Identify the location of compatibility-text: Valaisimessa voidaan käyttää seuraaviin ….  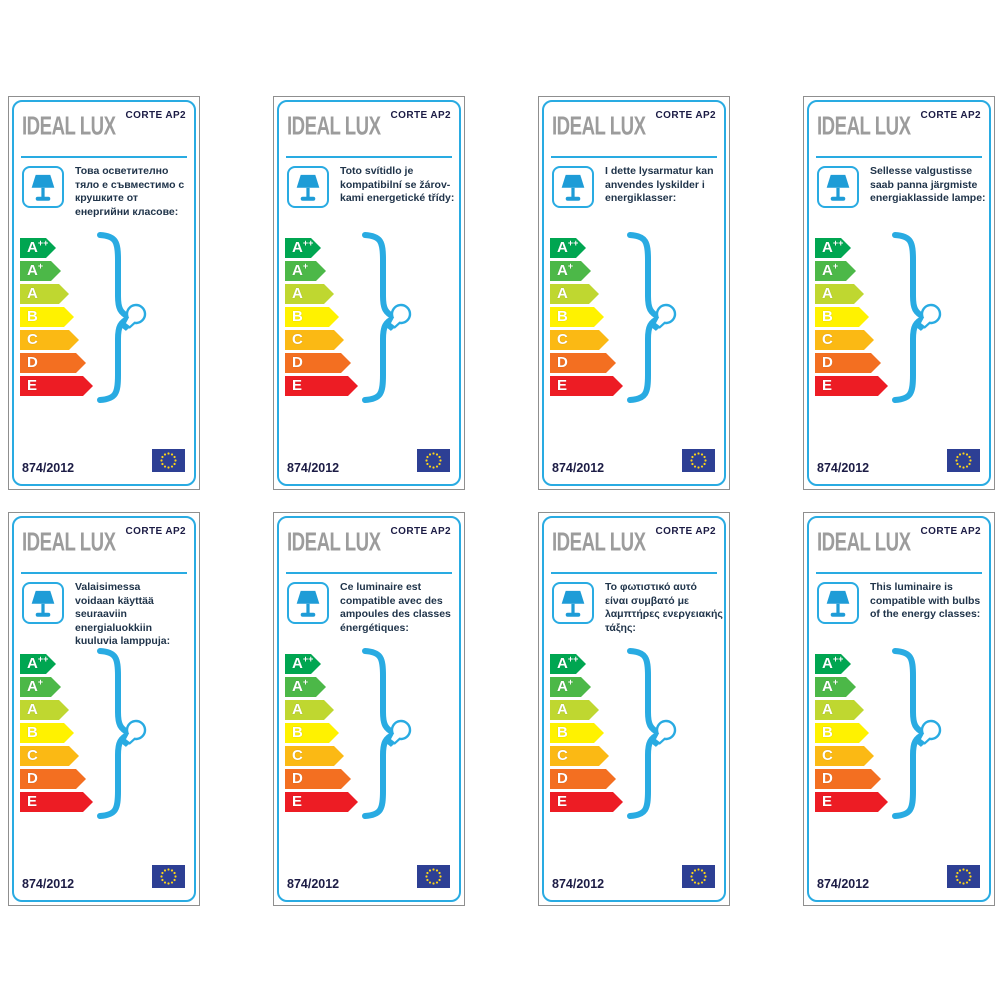
(123, 614).